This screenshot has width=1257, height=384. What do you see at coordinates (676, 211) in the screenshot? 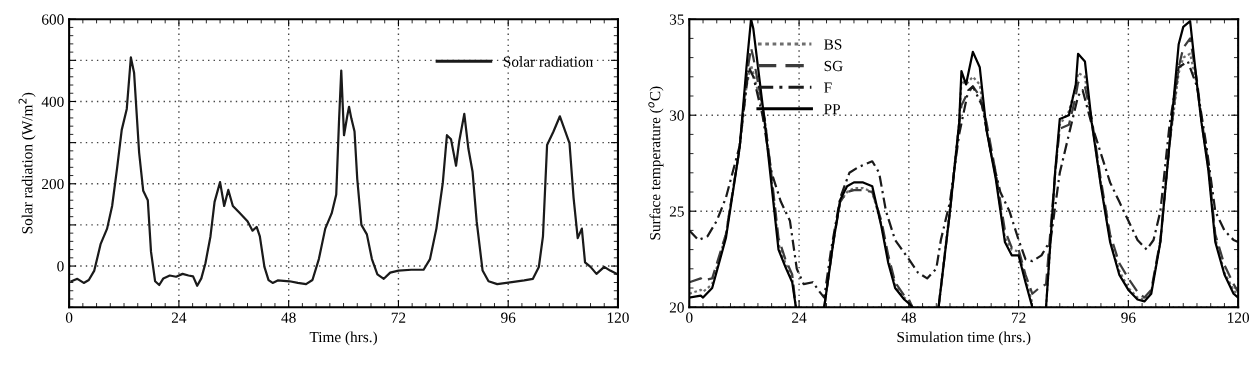
I see `y-tick-label: 25` at bounding box center [676, 211].